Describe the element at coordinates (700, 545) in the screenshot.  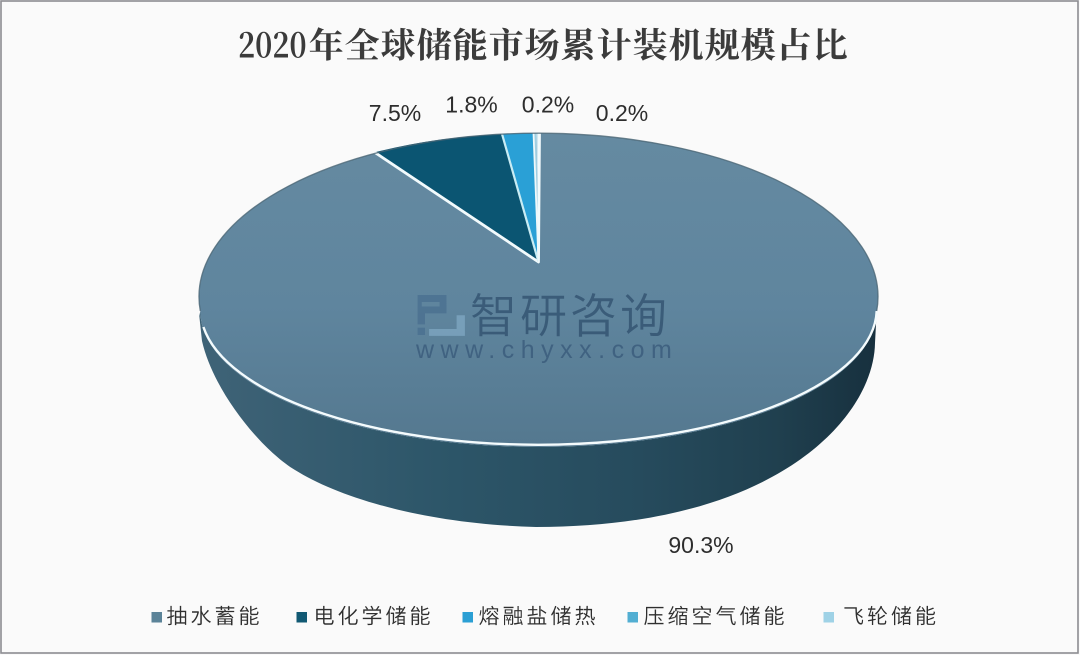
I see `svg-text: 90.3%` at that location.